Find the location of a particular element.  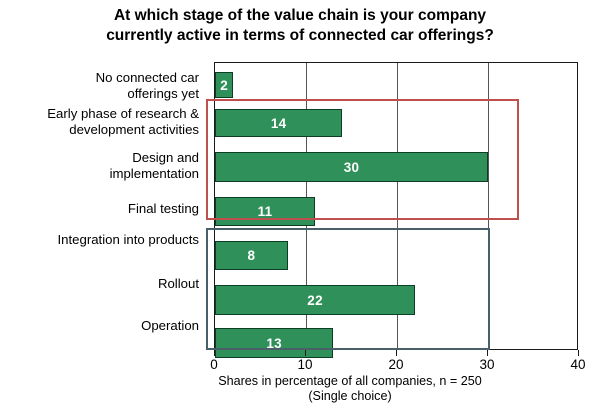

xtick-label-40: 40 is located at coordinates (578, 364).